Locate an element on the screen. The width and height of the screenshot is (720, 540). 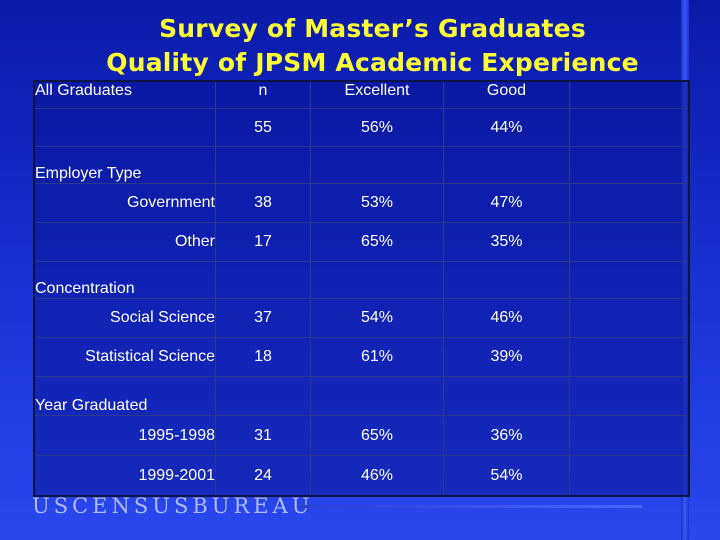
cell-good: 47% is located at coordinates (506, 203).